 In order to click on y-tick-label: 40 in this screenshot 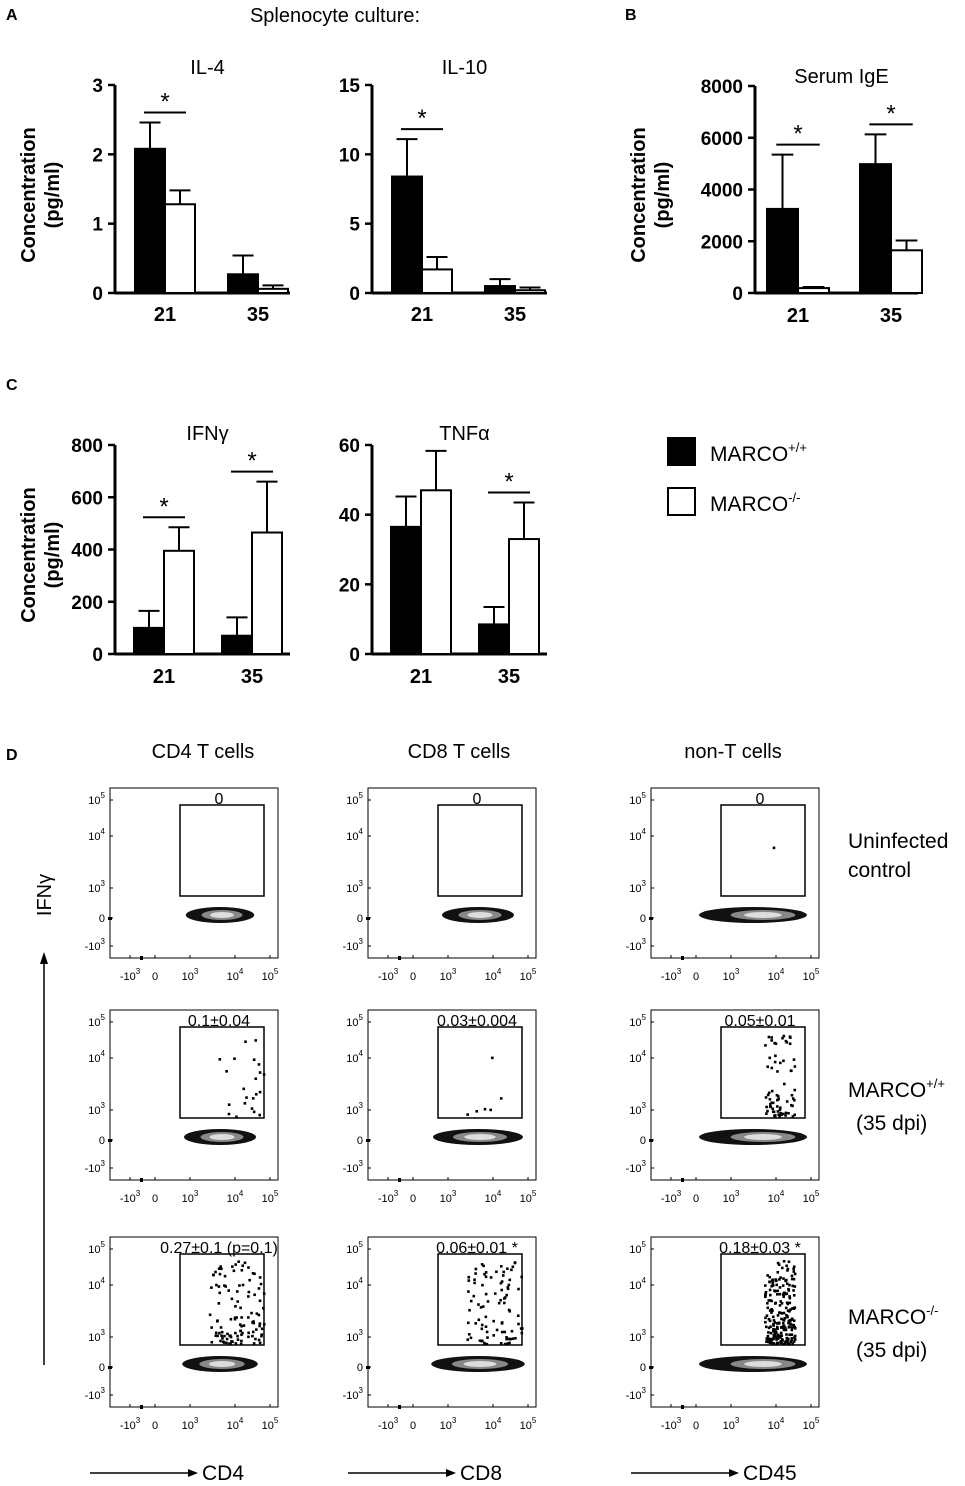, I will do `click(349, 516)`.